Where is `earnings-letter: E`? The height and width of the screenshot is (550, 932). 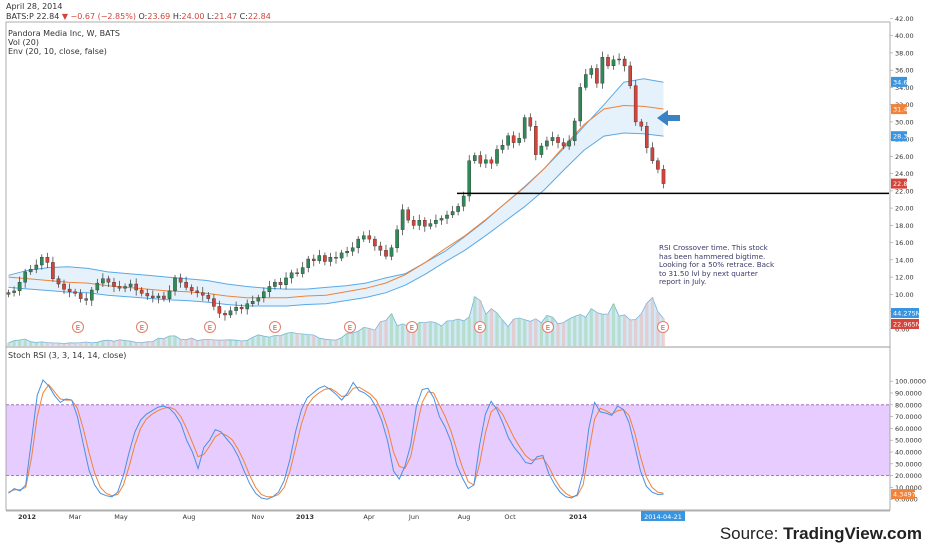
earnings-letter: E is located at coordinates (548, 328).